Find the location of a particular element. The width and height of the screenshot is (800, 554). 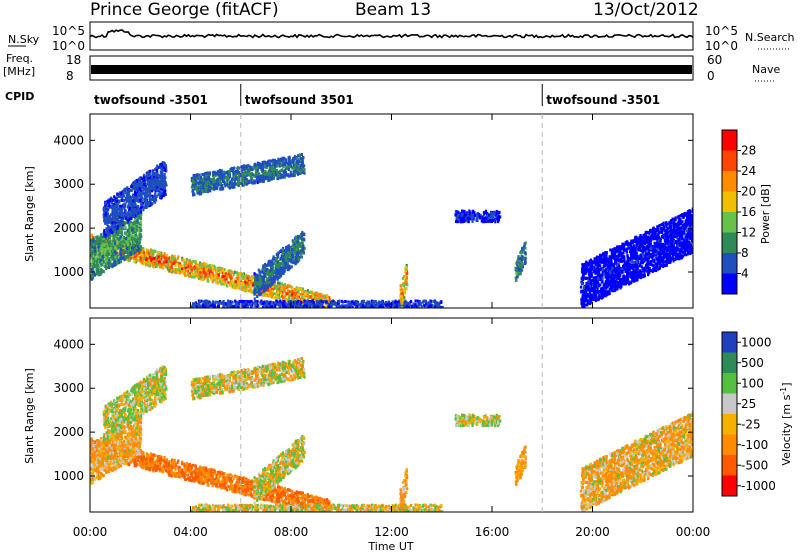

nave-tick-low: 0 is located at coordinates (711, 76).